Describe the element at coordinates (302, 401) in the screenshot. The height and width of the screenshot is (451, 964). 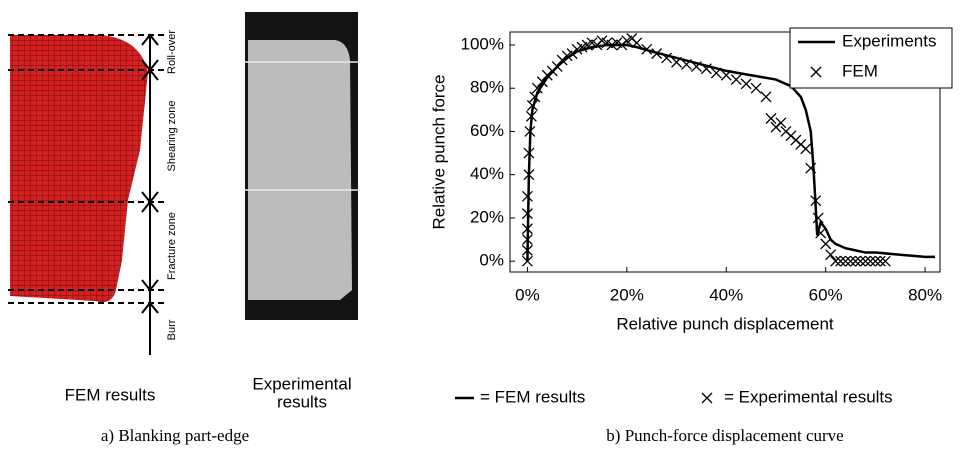
I see `panel-label: results` at that location.